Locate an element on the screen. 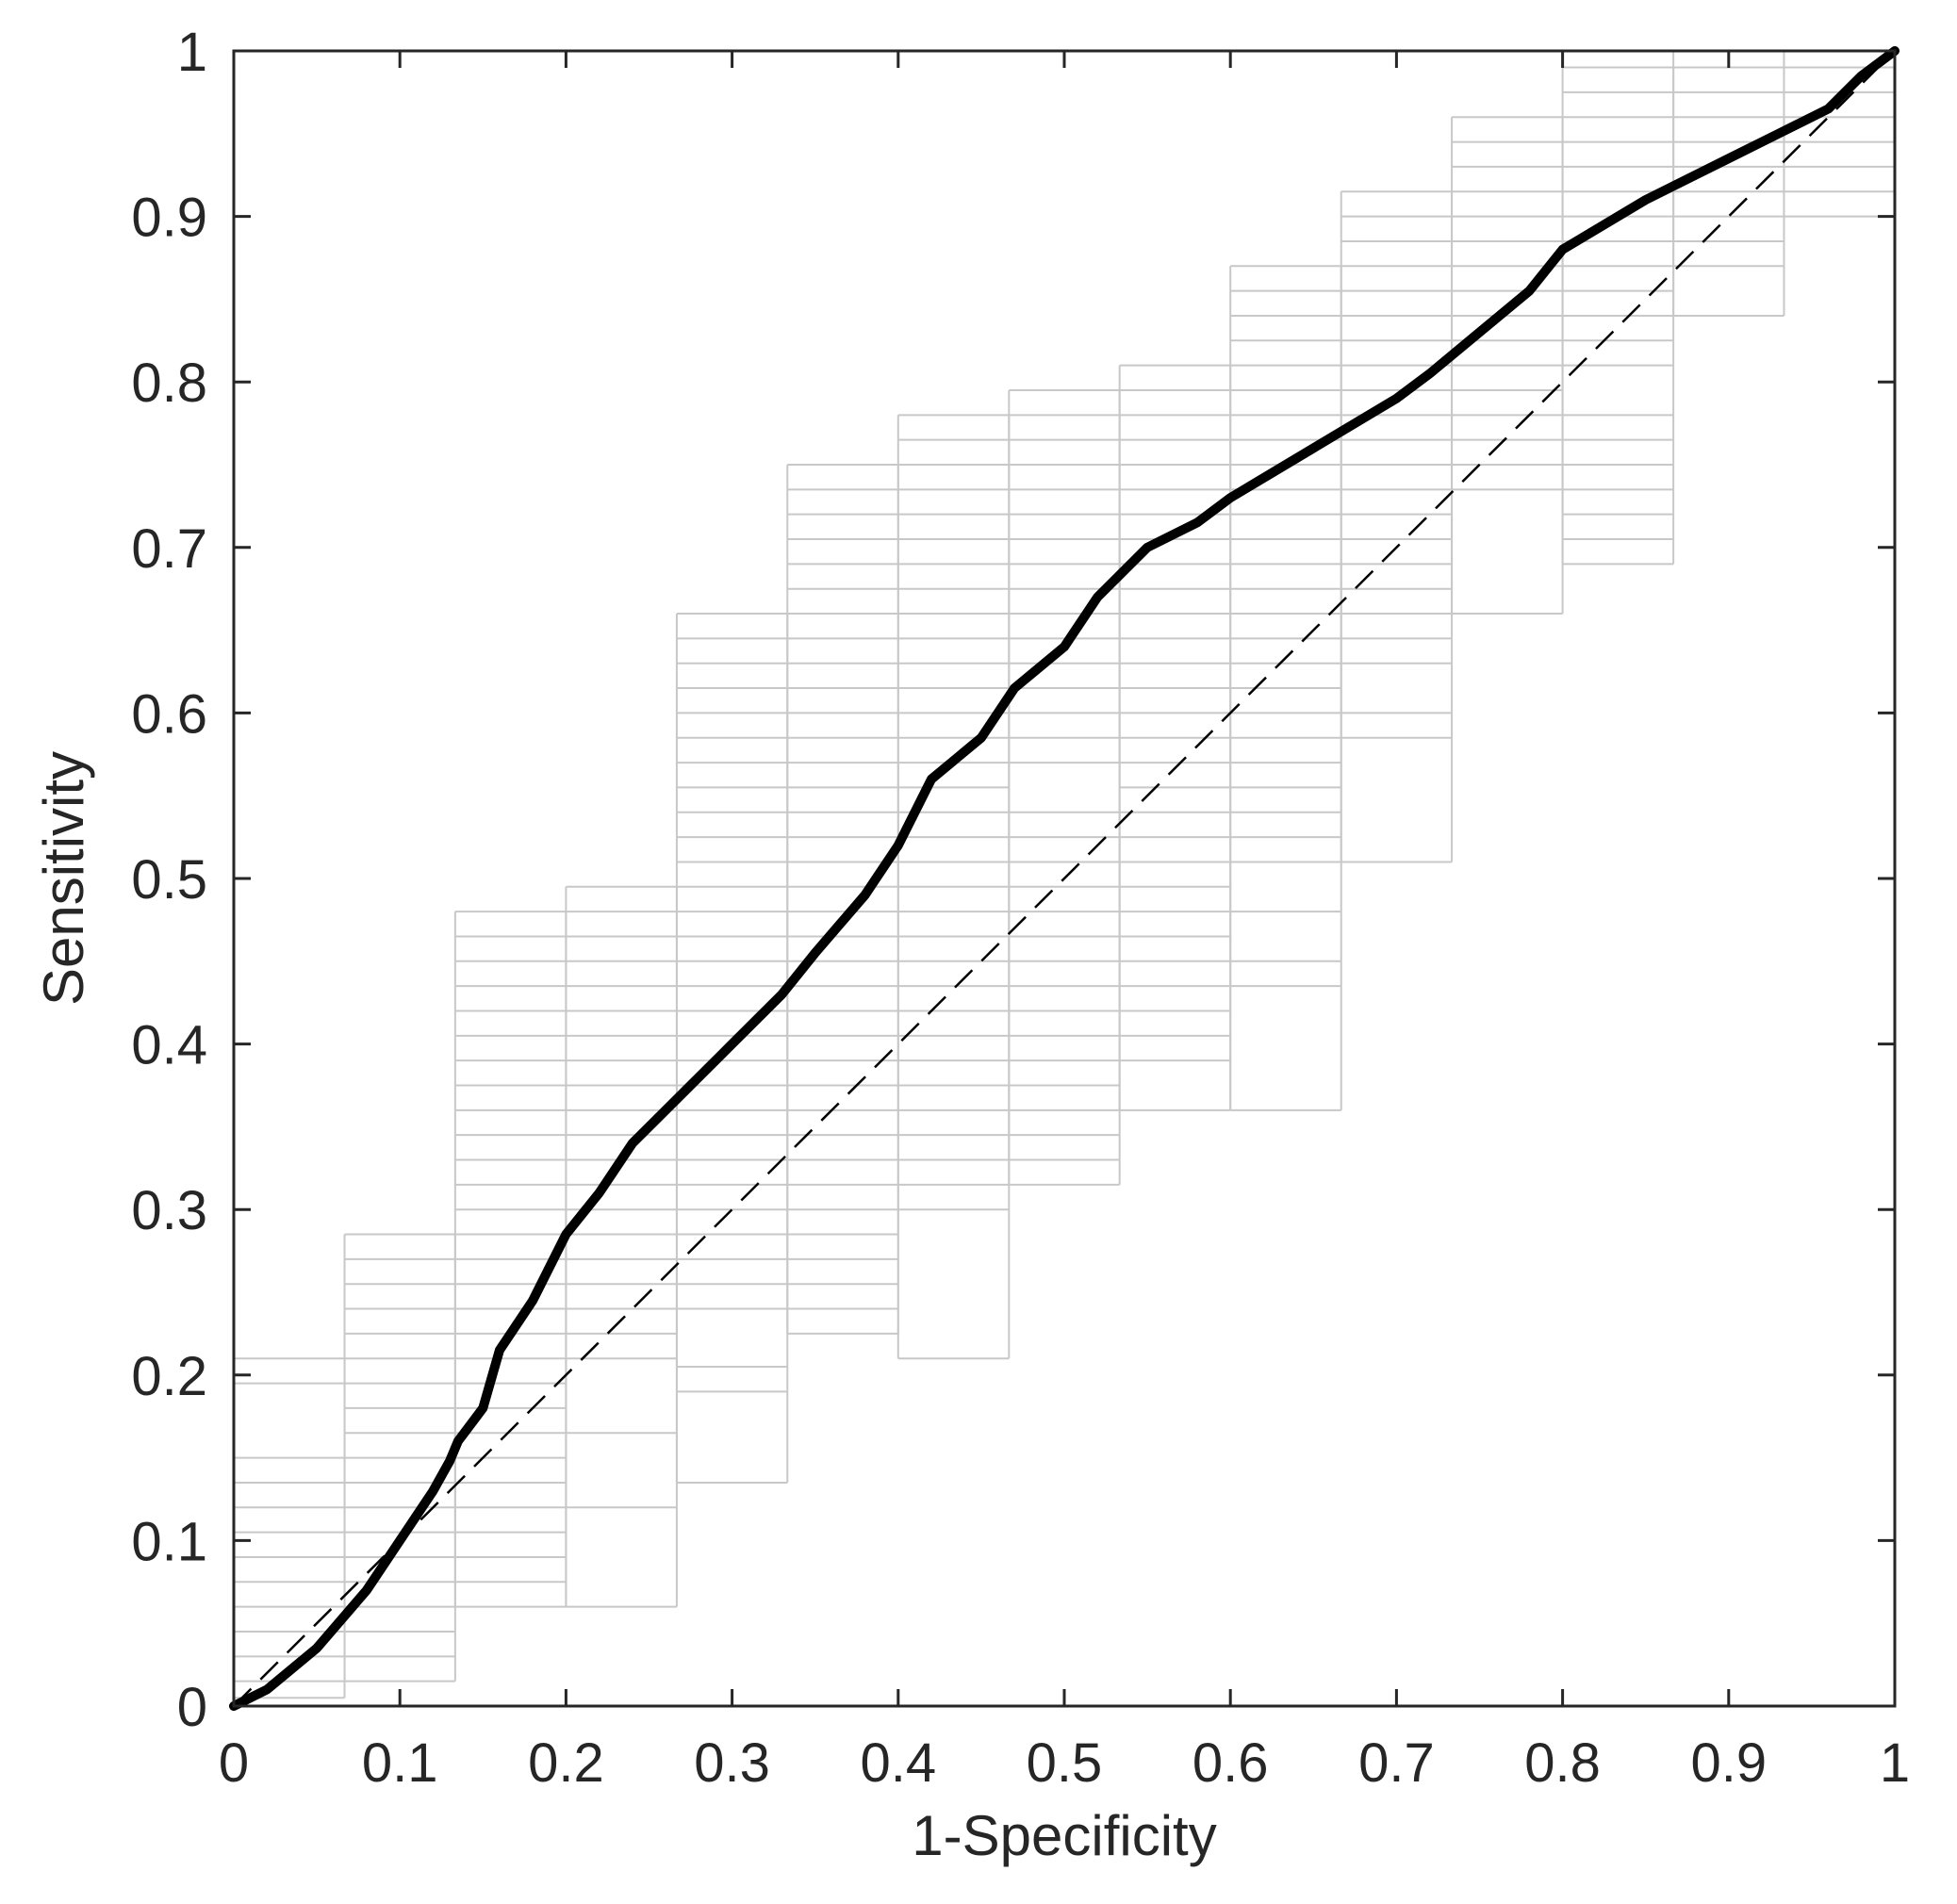 The width and height of the screenshot is (1957, 1904). x-tick-label: 0.1 is located at coordinates (400, 1763).